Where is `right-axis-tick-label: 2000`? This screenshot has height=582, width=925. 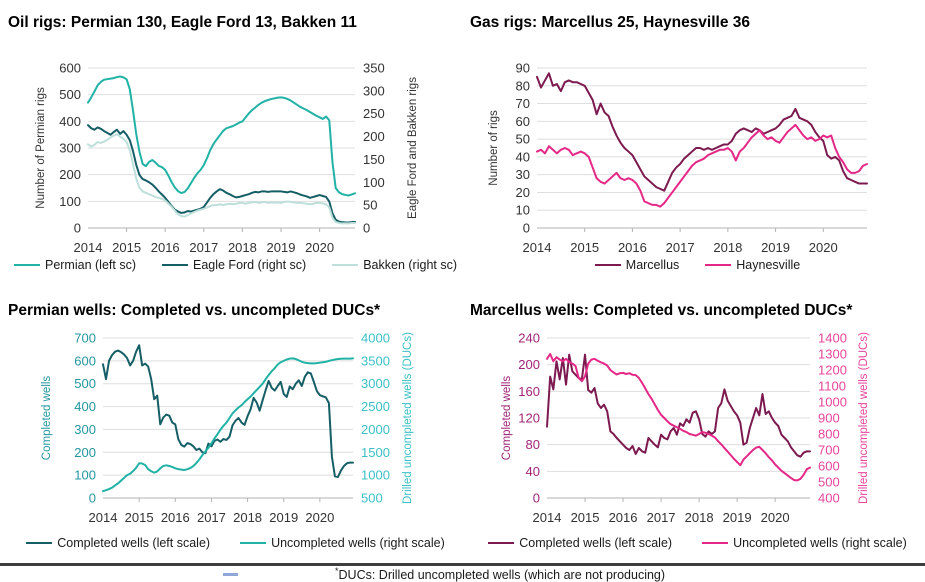 right-axis-tick-label: 2000 is located at coordinates (375, 429).